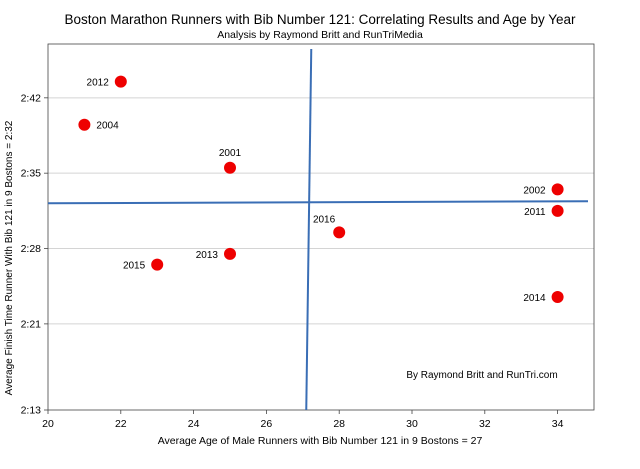 This screenshot has width=640, height=469. I want to click on data-point-2016, so click(339, 232).